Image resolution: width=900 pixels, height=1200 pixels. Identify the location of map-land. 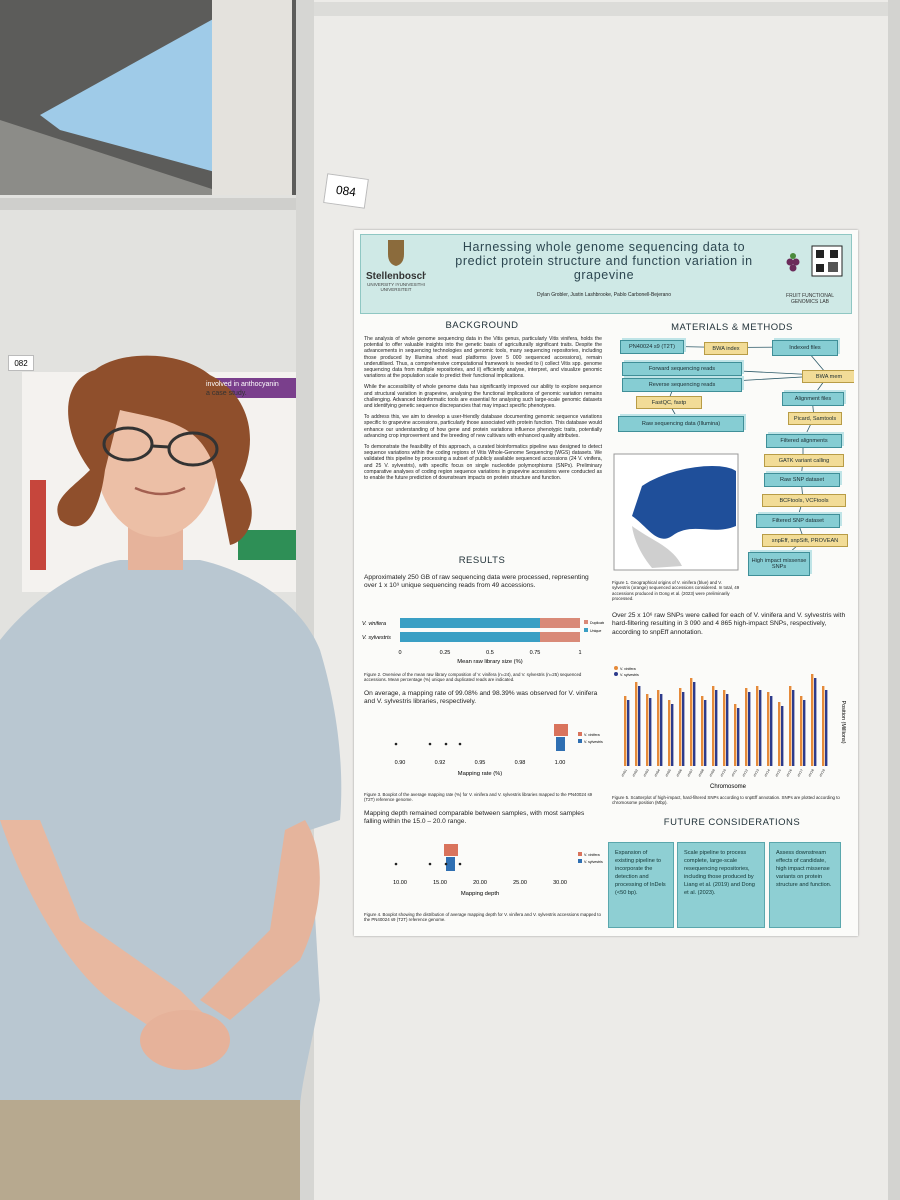
(684, 502).